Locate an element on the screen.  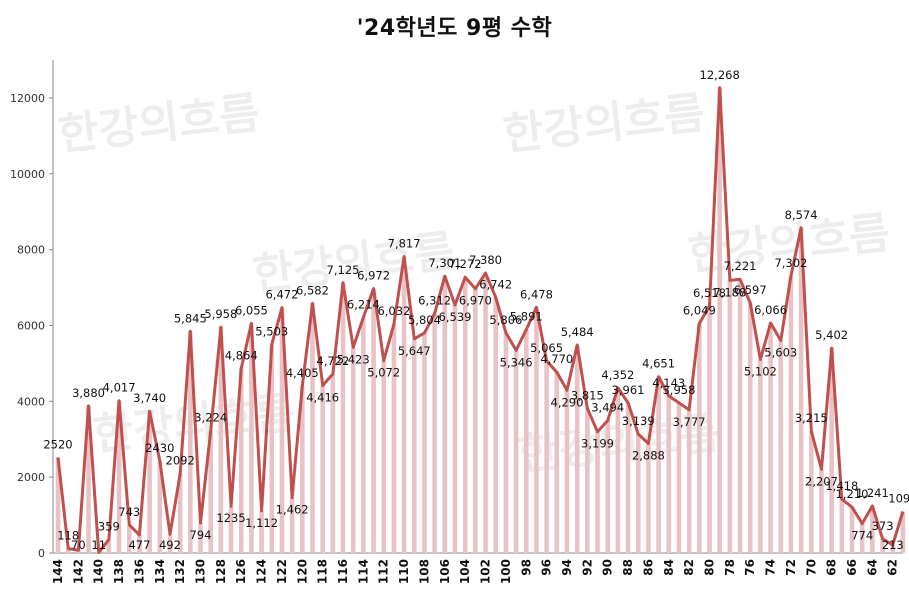
data-label-124: 1,112 is located at coordinates (261, 523).